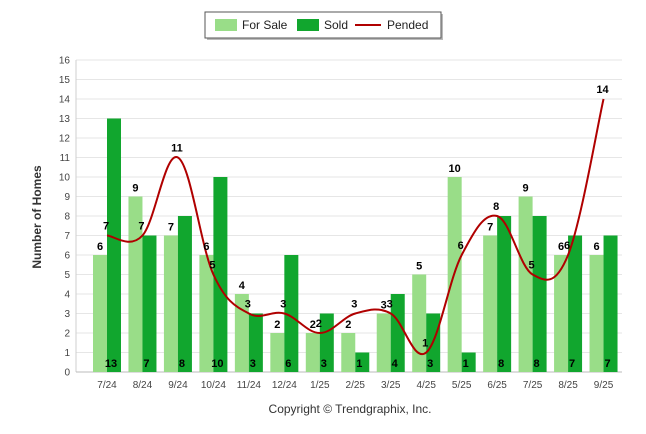 Image resolution: width=646 pixels, height=434 pixels. I want to click on y-tick-label: 15, so click(65, 80).